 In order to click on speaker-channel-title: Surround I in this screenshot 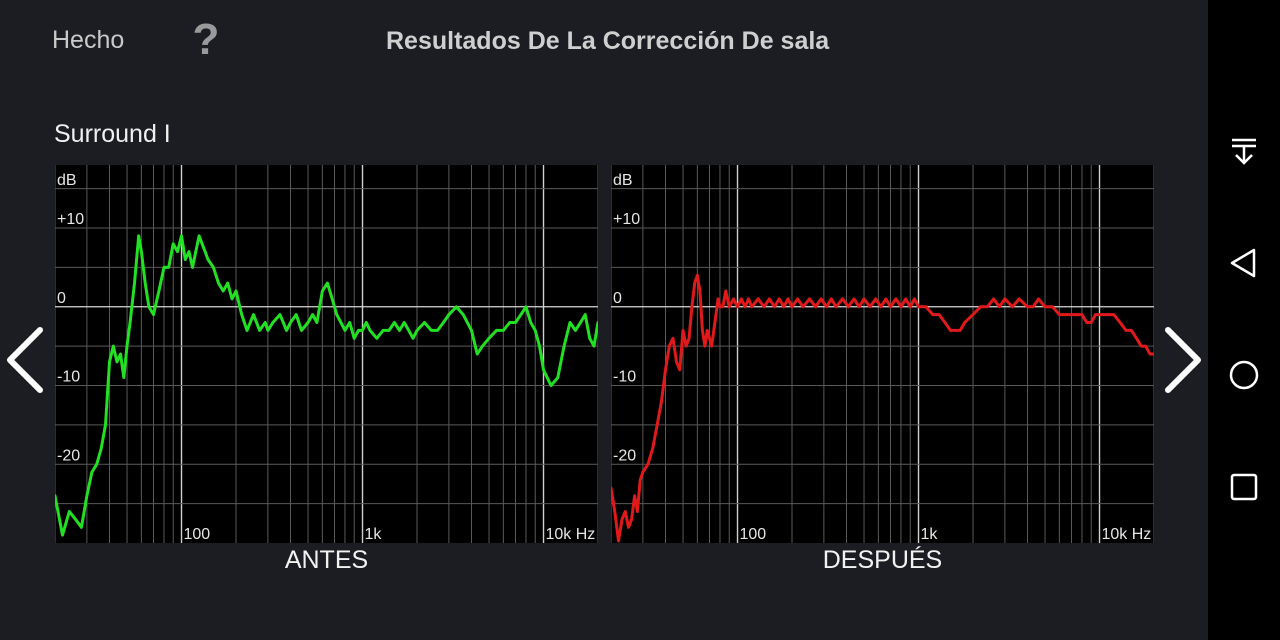, I will do `click(112, 134)`.